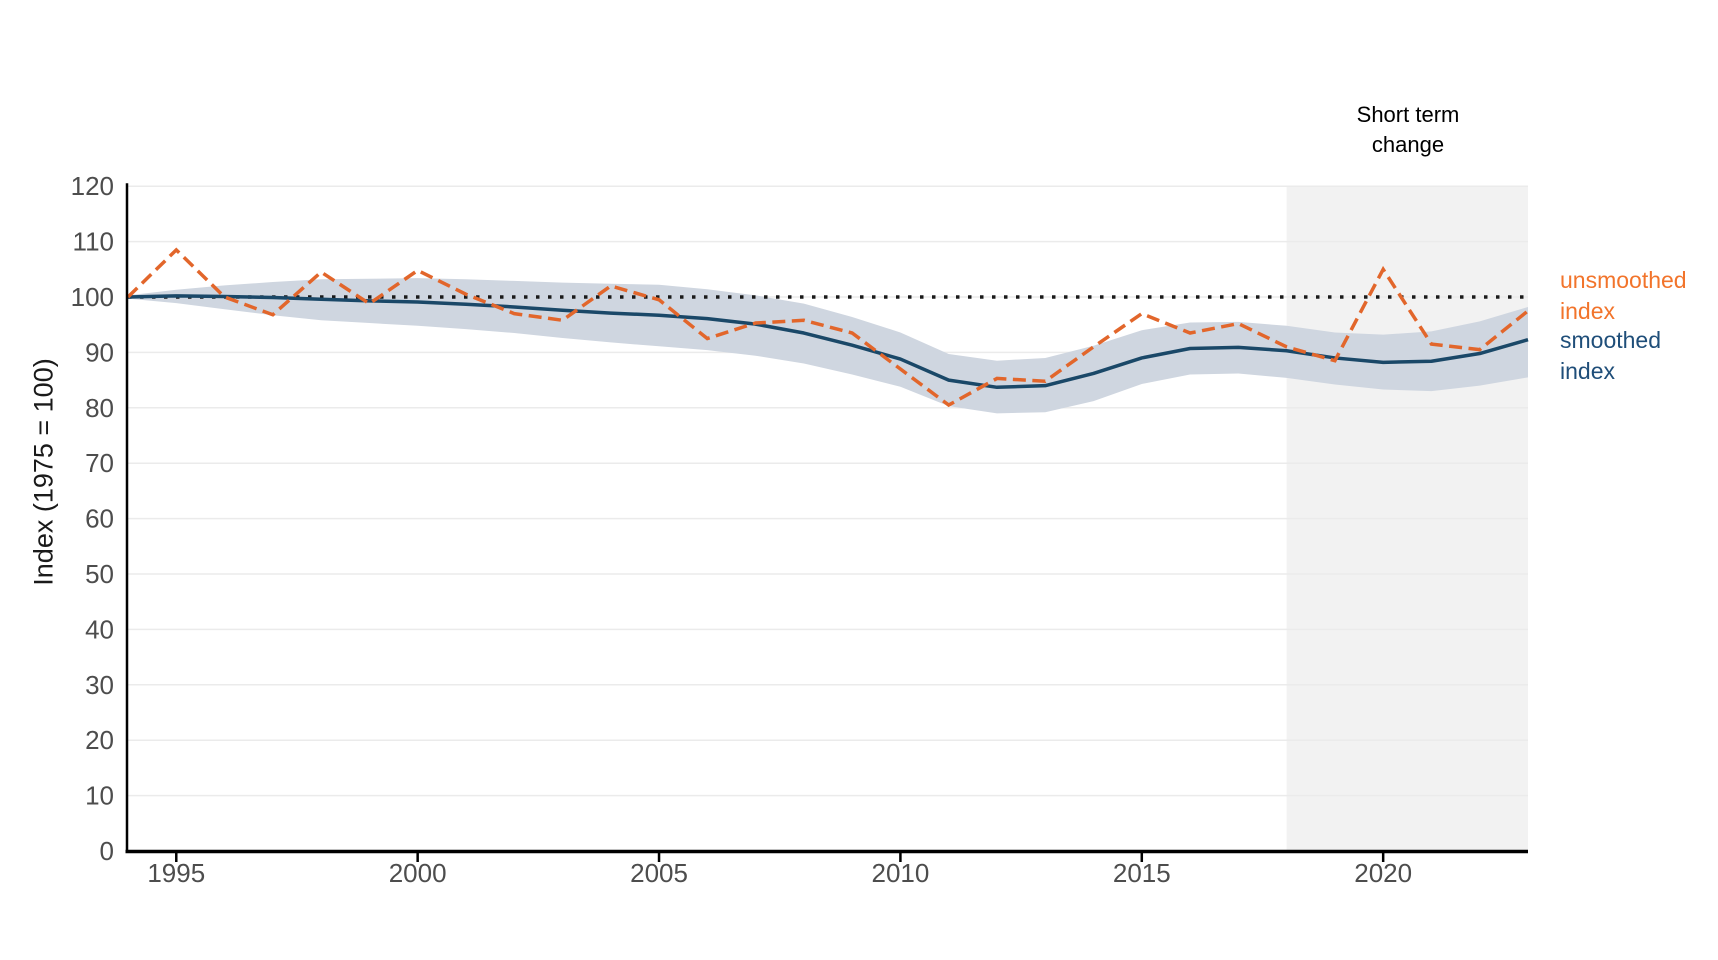 The width and height of the screenshot is (1718, 960). What do you see at coordinates (1408, 130) in the screenshot?
I see `short-term-change-label: Short term change` at bounding box center [1408, 130].